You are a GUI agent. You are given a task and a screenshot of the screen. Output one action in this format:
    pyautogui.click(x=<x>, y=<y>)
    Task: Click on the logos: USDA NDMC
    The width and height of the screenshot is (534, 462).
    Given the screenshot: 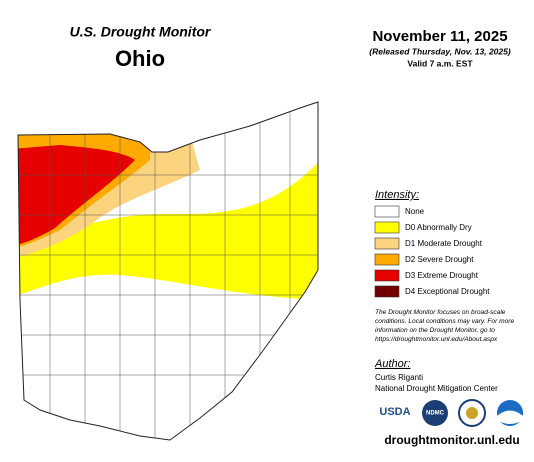 What is the action you would take?
    pyautogui.click(x=451, y=413)
    